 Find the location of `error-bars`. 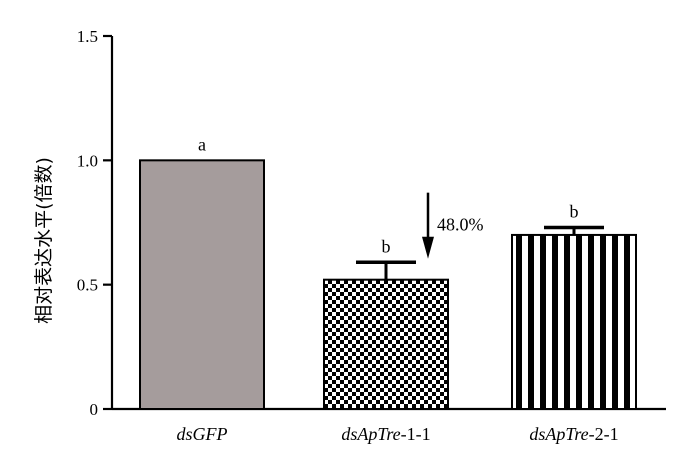

error-bars is located at coordinates (480, 252).